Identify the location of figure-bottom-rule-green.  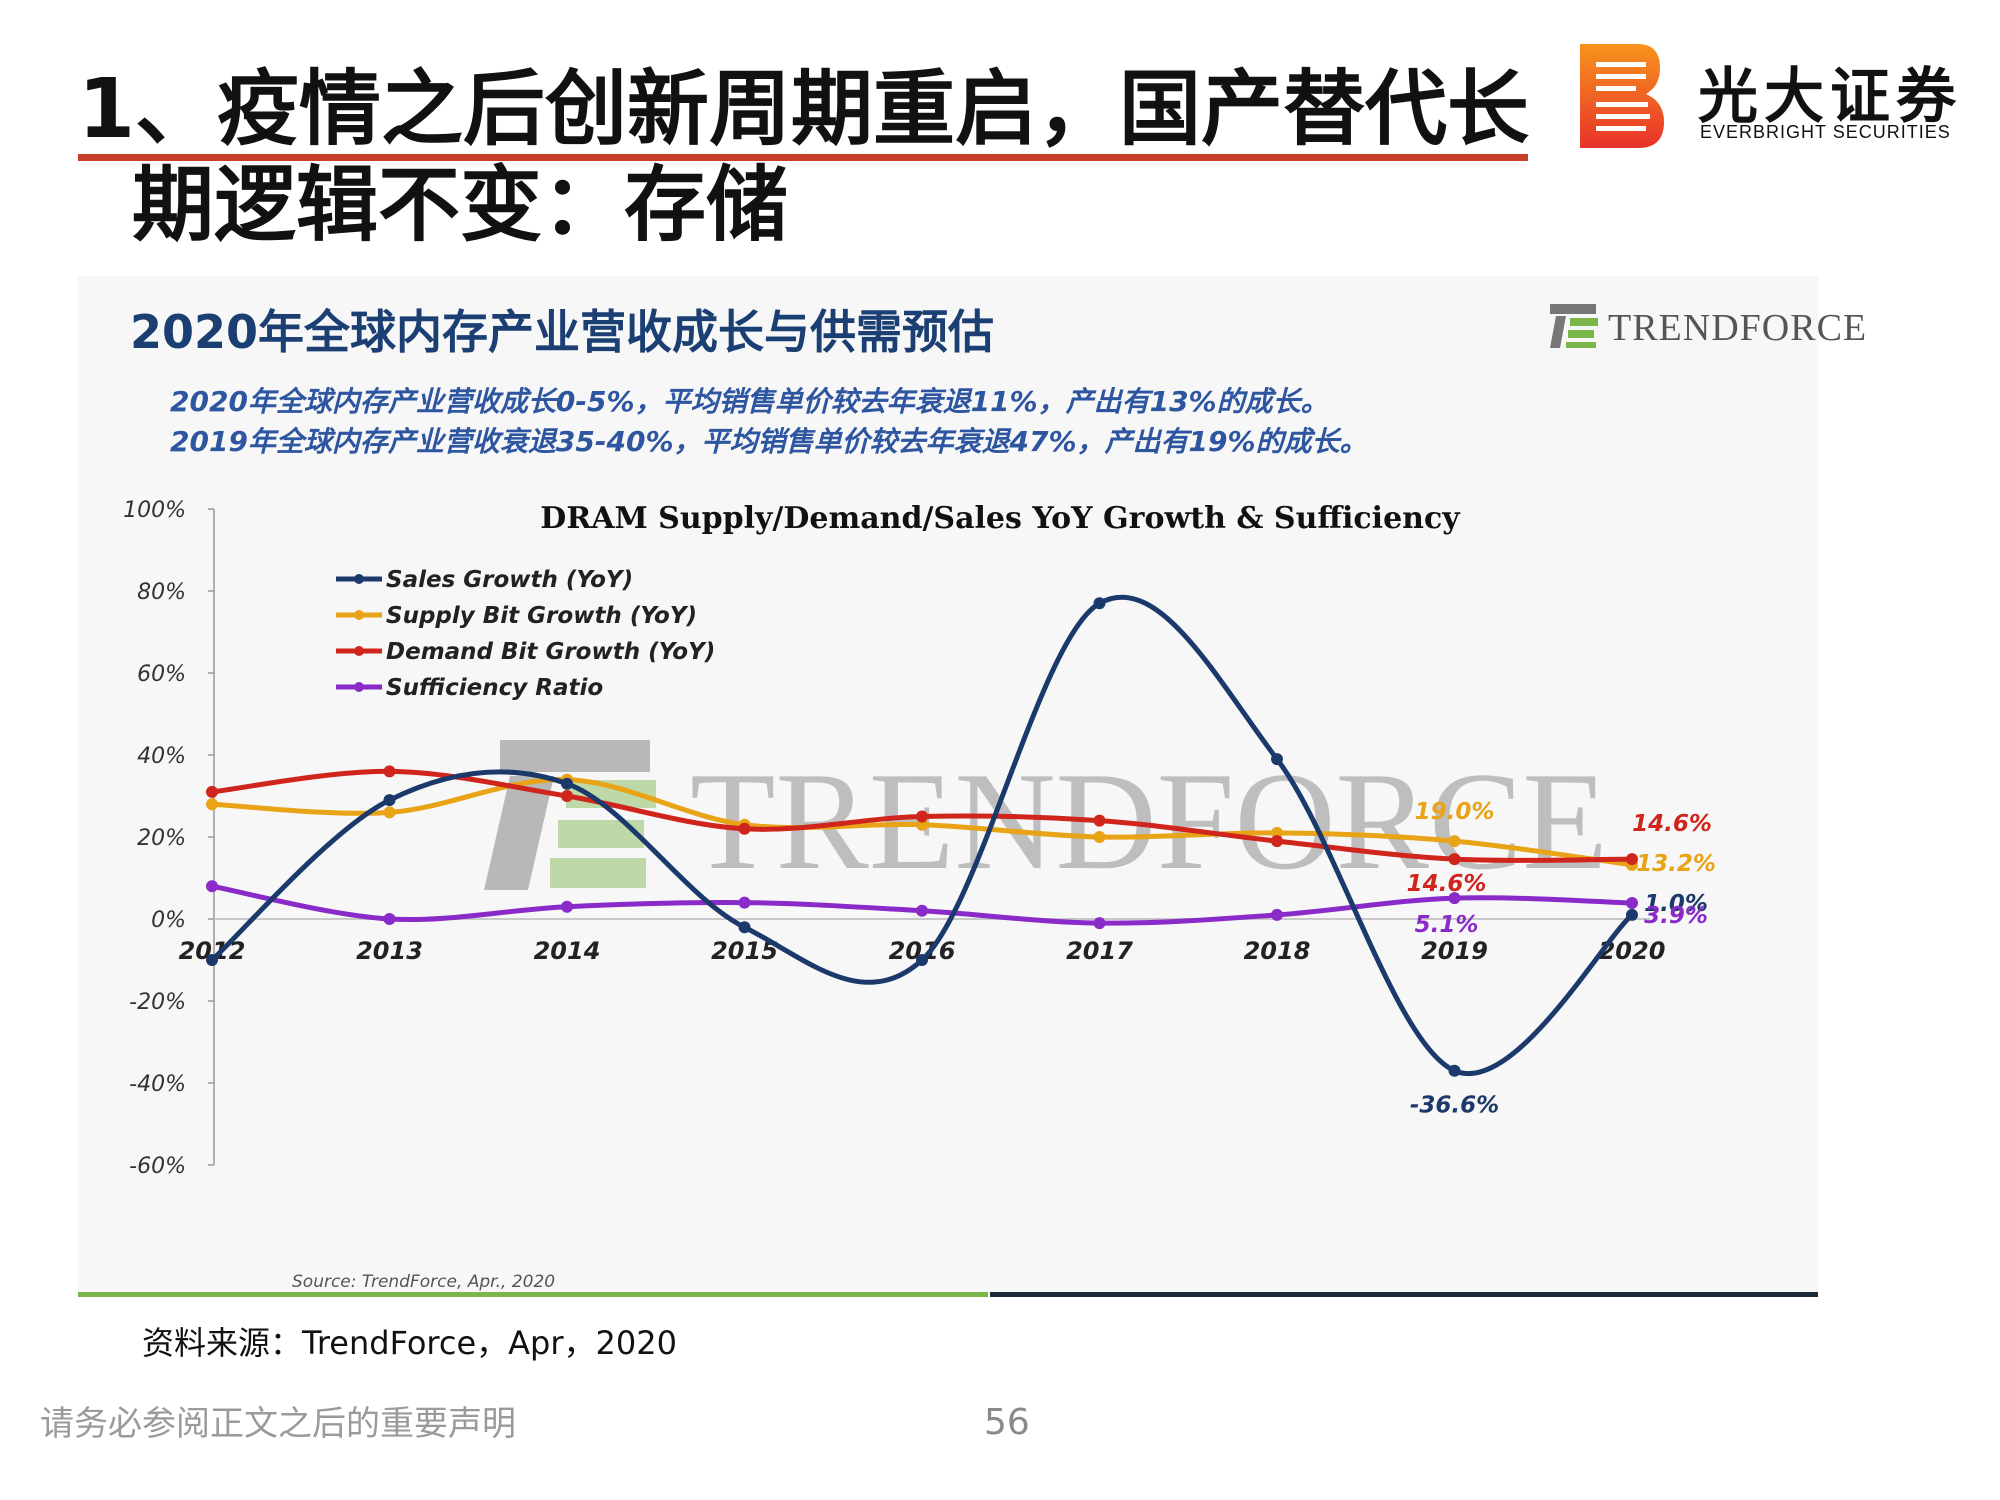
(533, 1294).